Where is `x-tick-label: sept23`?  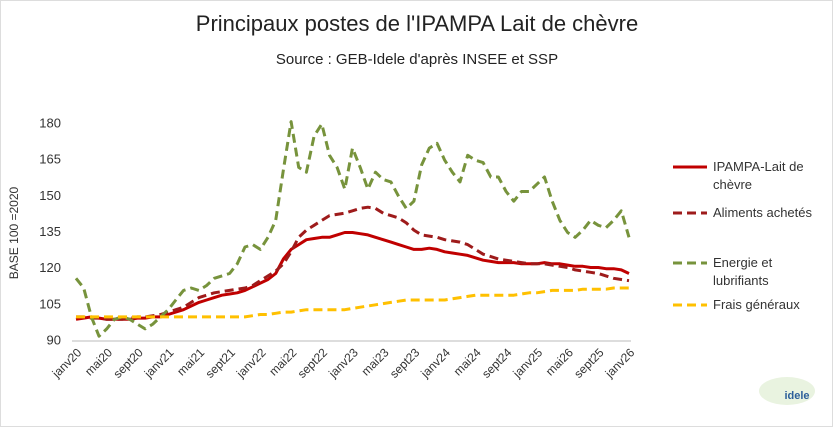
x-tick-label: sept23 is located at coordinates (405, 363).